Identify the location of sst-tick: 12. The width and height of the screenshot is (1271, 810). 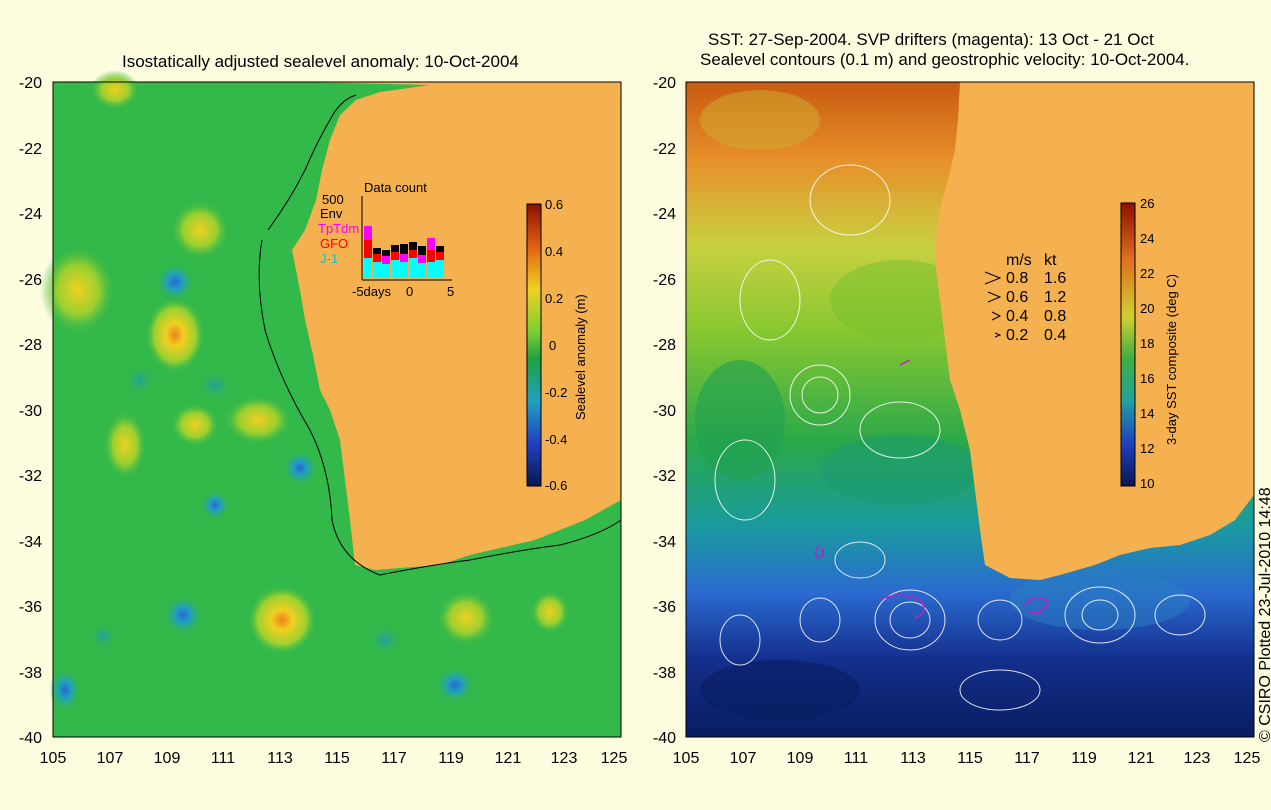
(1147, 448).